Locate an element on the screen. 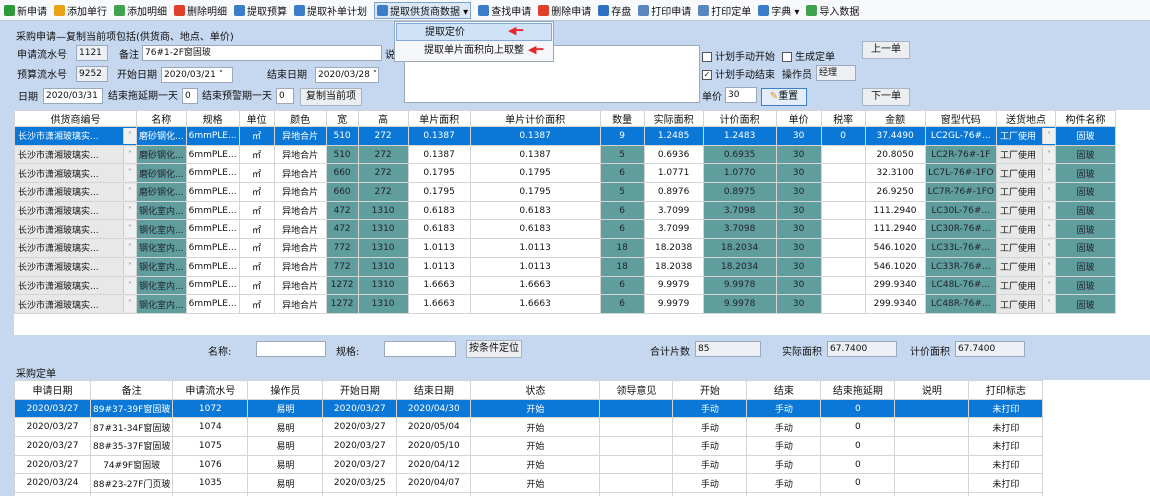 Image resolution: width=1150 pixels, height=496 pixels. warn-field: 0 is located at coordinates (285, 96).